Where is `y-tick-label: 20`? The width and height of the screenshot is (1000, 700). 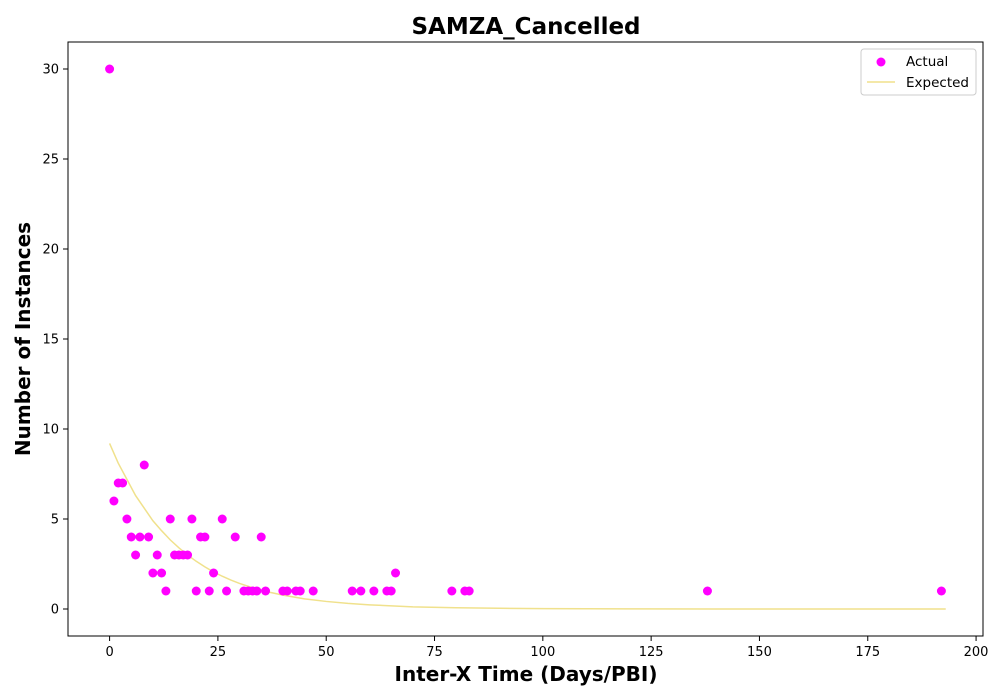 y-tick-label: 20 is located at coordinates (50, 250).